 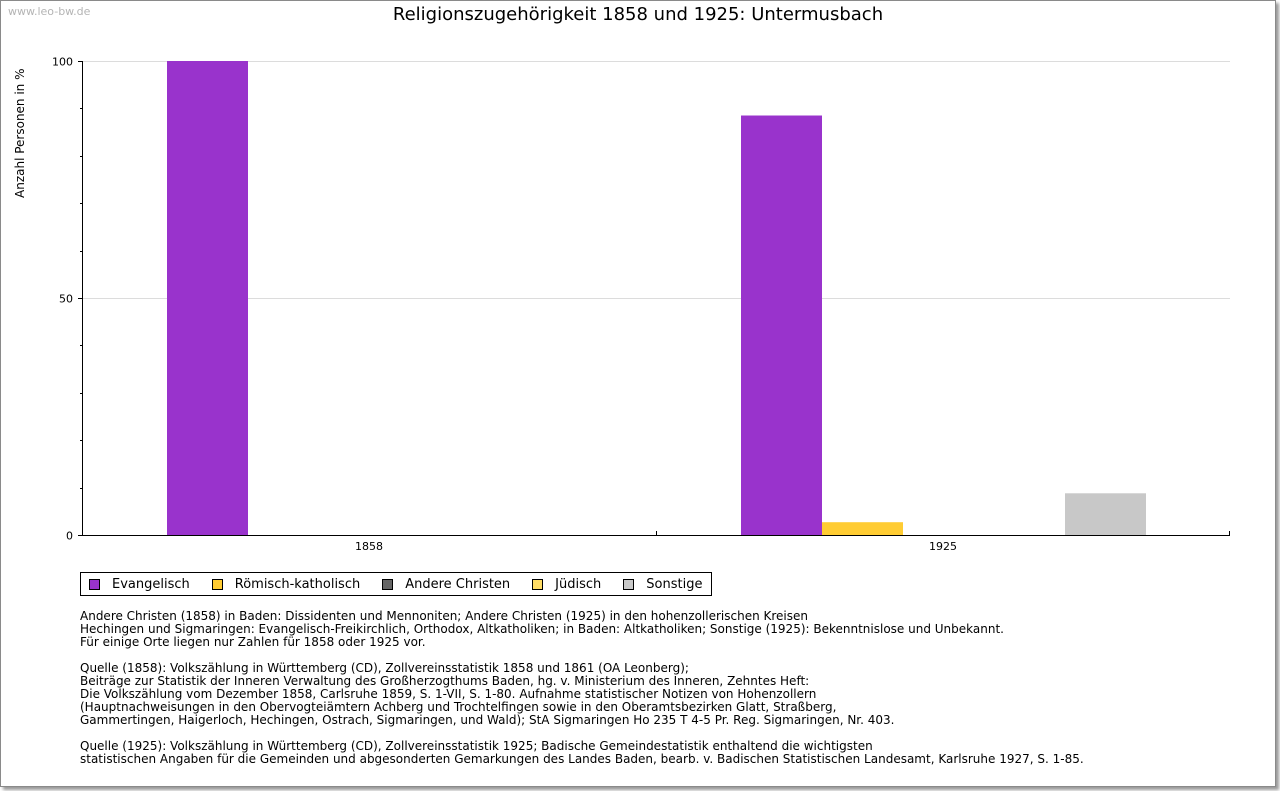 What do you see at coordinates (578, 584) in the screenshot?
I see `legend-label: Jüdisch` at bounding box center [578, 584].